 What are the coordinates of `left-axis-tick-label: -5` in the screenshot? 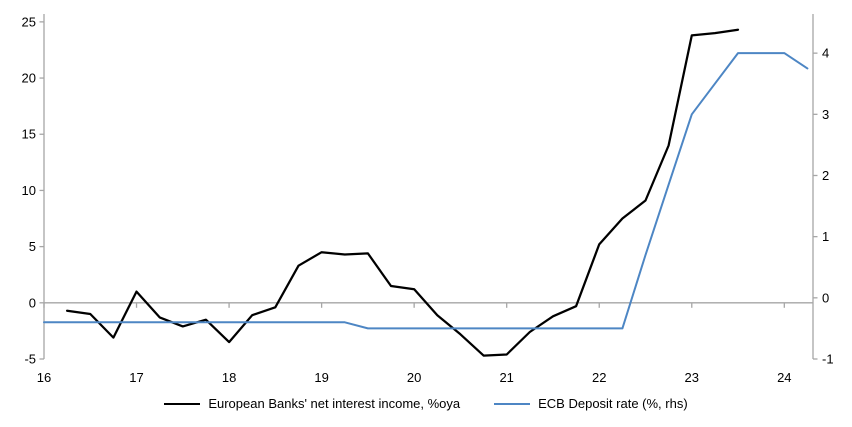 It's located at (30, 359).